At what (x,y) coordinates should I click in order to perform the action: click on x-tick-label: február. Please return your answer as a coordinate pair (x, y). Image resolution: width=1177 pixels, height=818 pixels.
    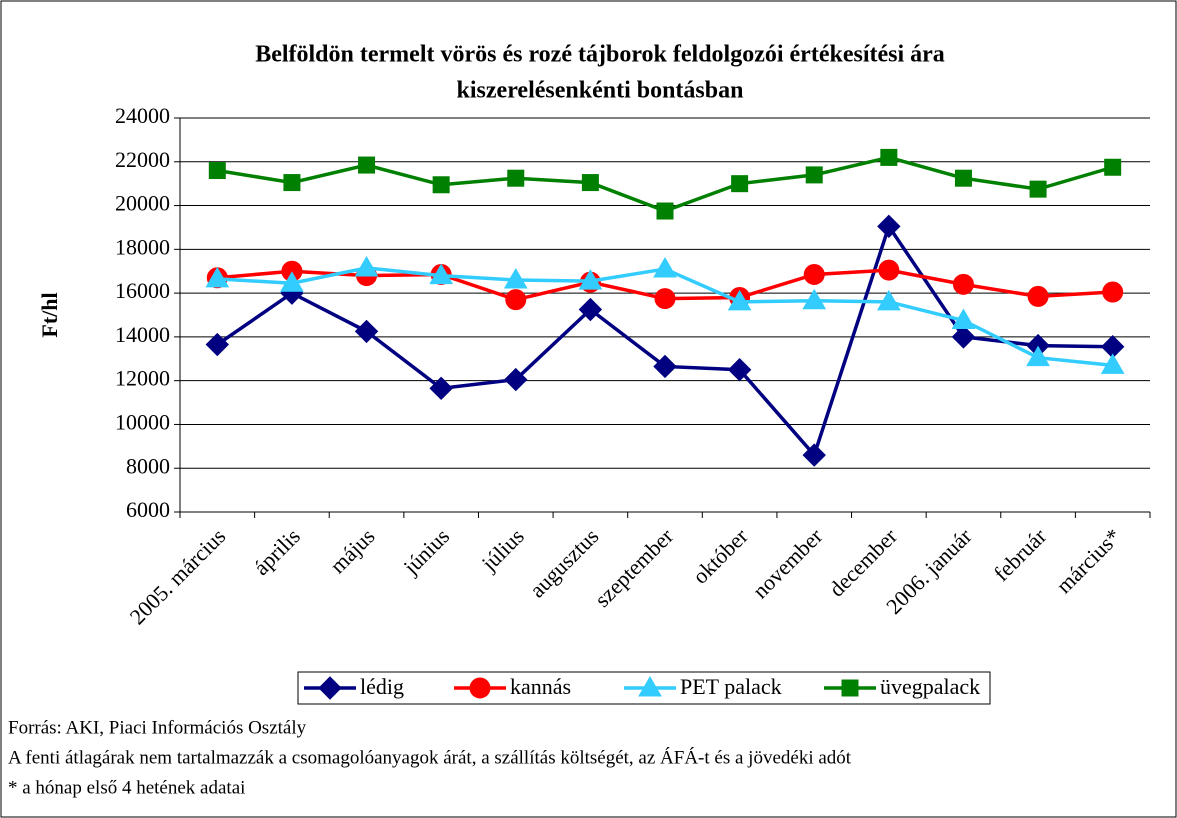
    Looking at the image, I should click on (1020, 554).